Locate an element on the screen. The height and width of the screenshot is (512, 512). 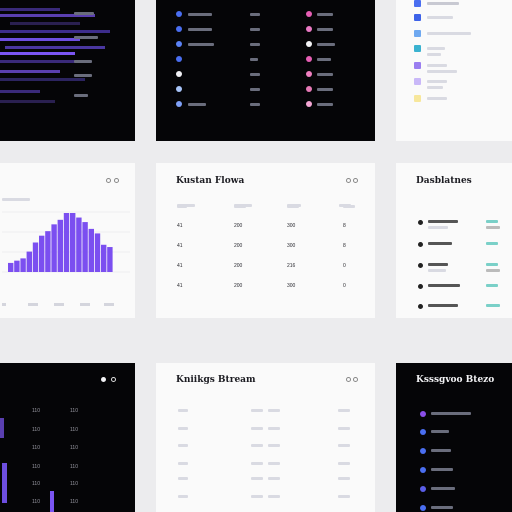
list-title: Ksssgvoo Btezo is located at coordinates (455, 380).